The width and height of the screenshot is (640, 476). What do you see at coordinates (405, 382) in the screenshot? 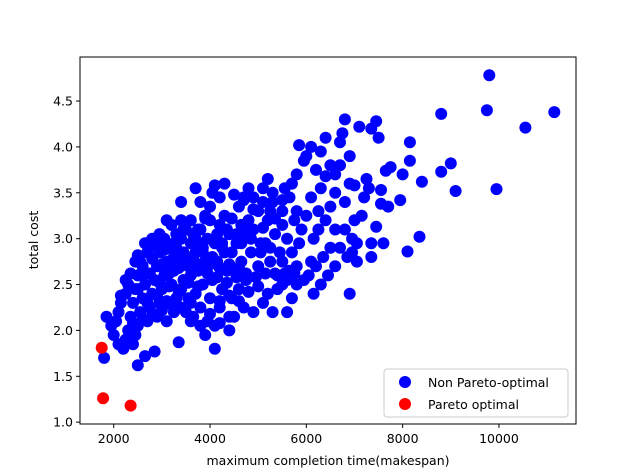
I see `legend-marker-non-pareto` at bounding box center [405, 382].